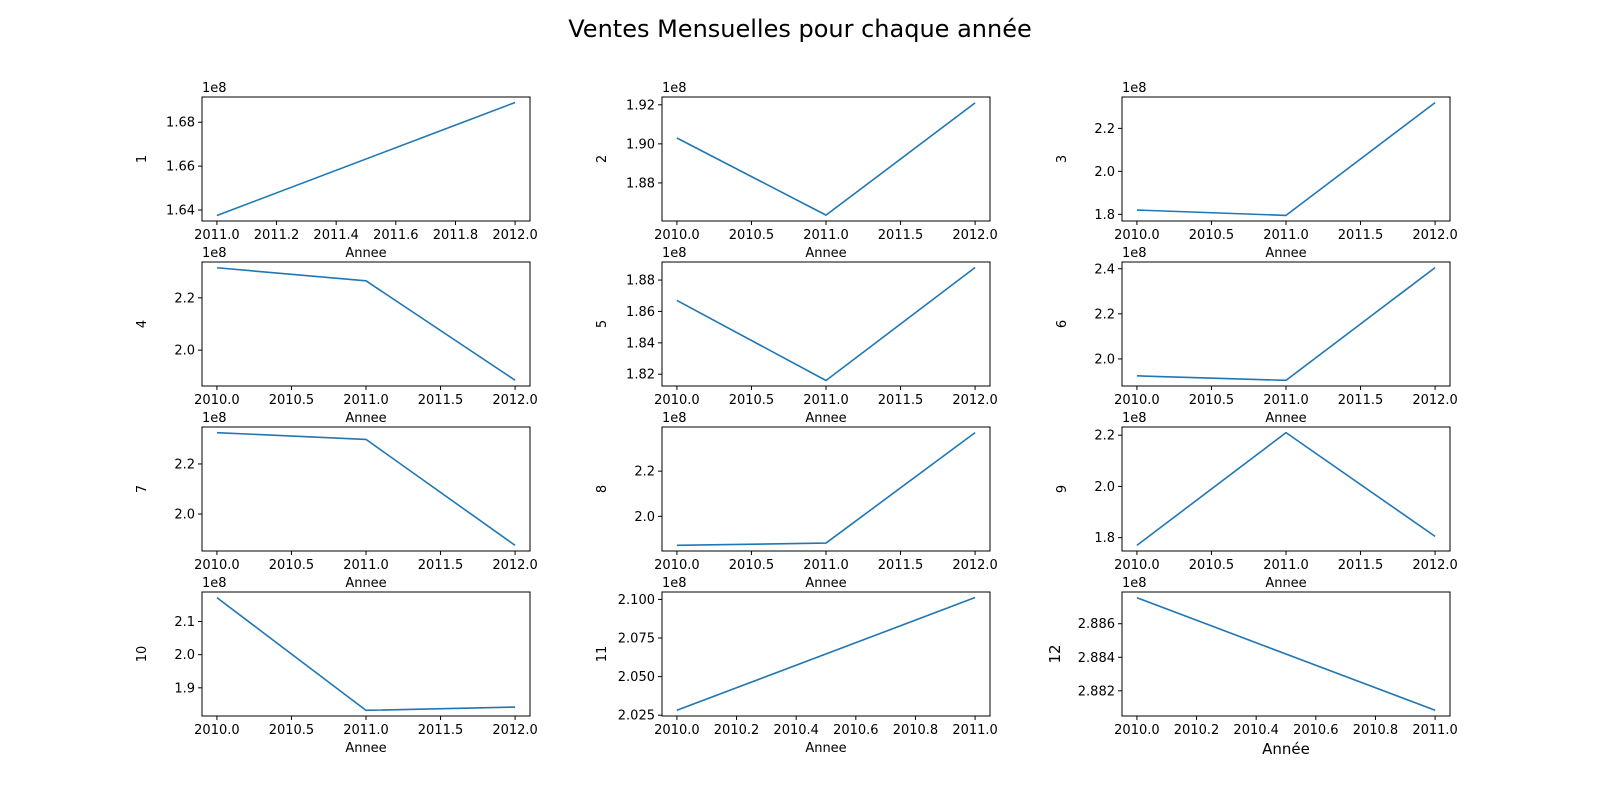  I want to click on y-axis-label: 11, so click(602, 654).